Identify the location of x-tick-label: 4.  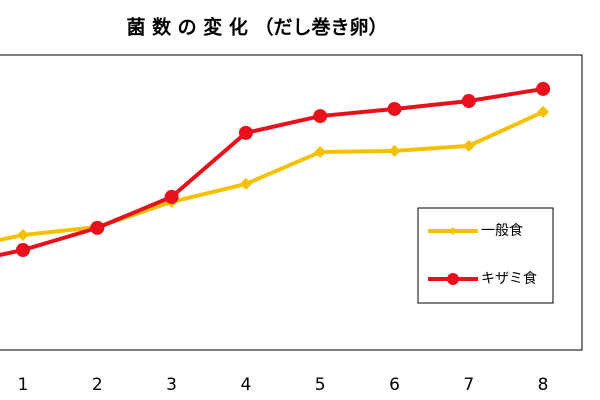
(245, 385).